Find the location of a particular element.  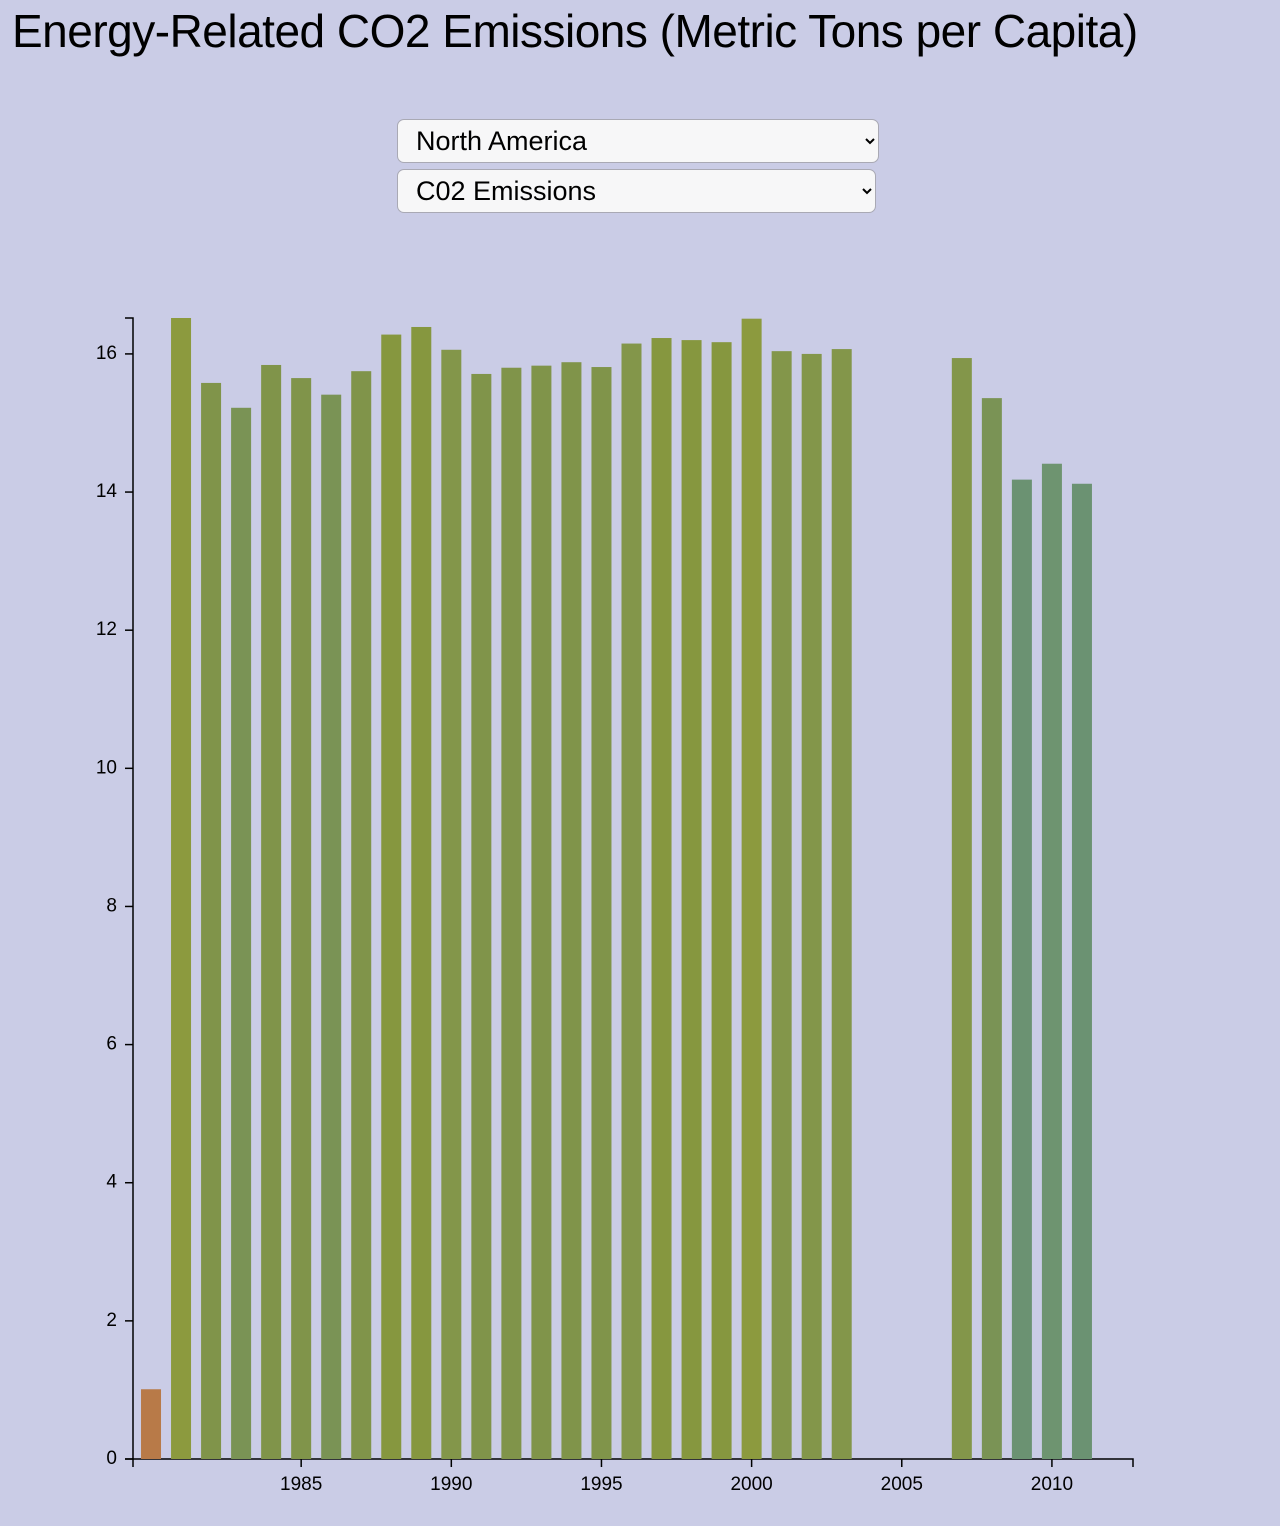

x-tick-label: 2000 is located at coordinates (751, 1484).